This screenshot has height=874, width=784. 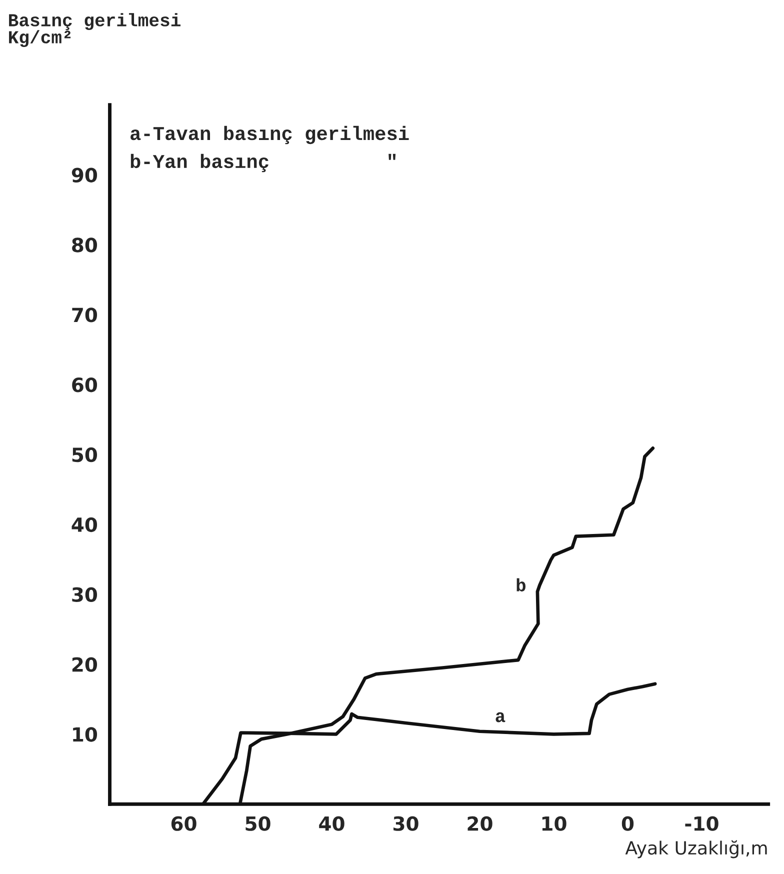 What do you see at coordinates (521, 585) in the screenshot?
I see `series-label: b` at bounding box center [521, 585].